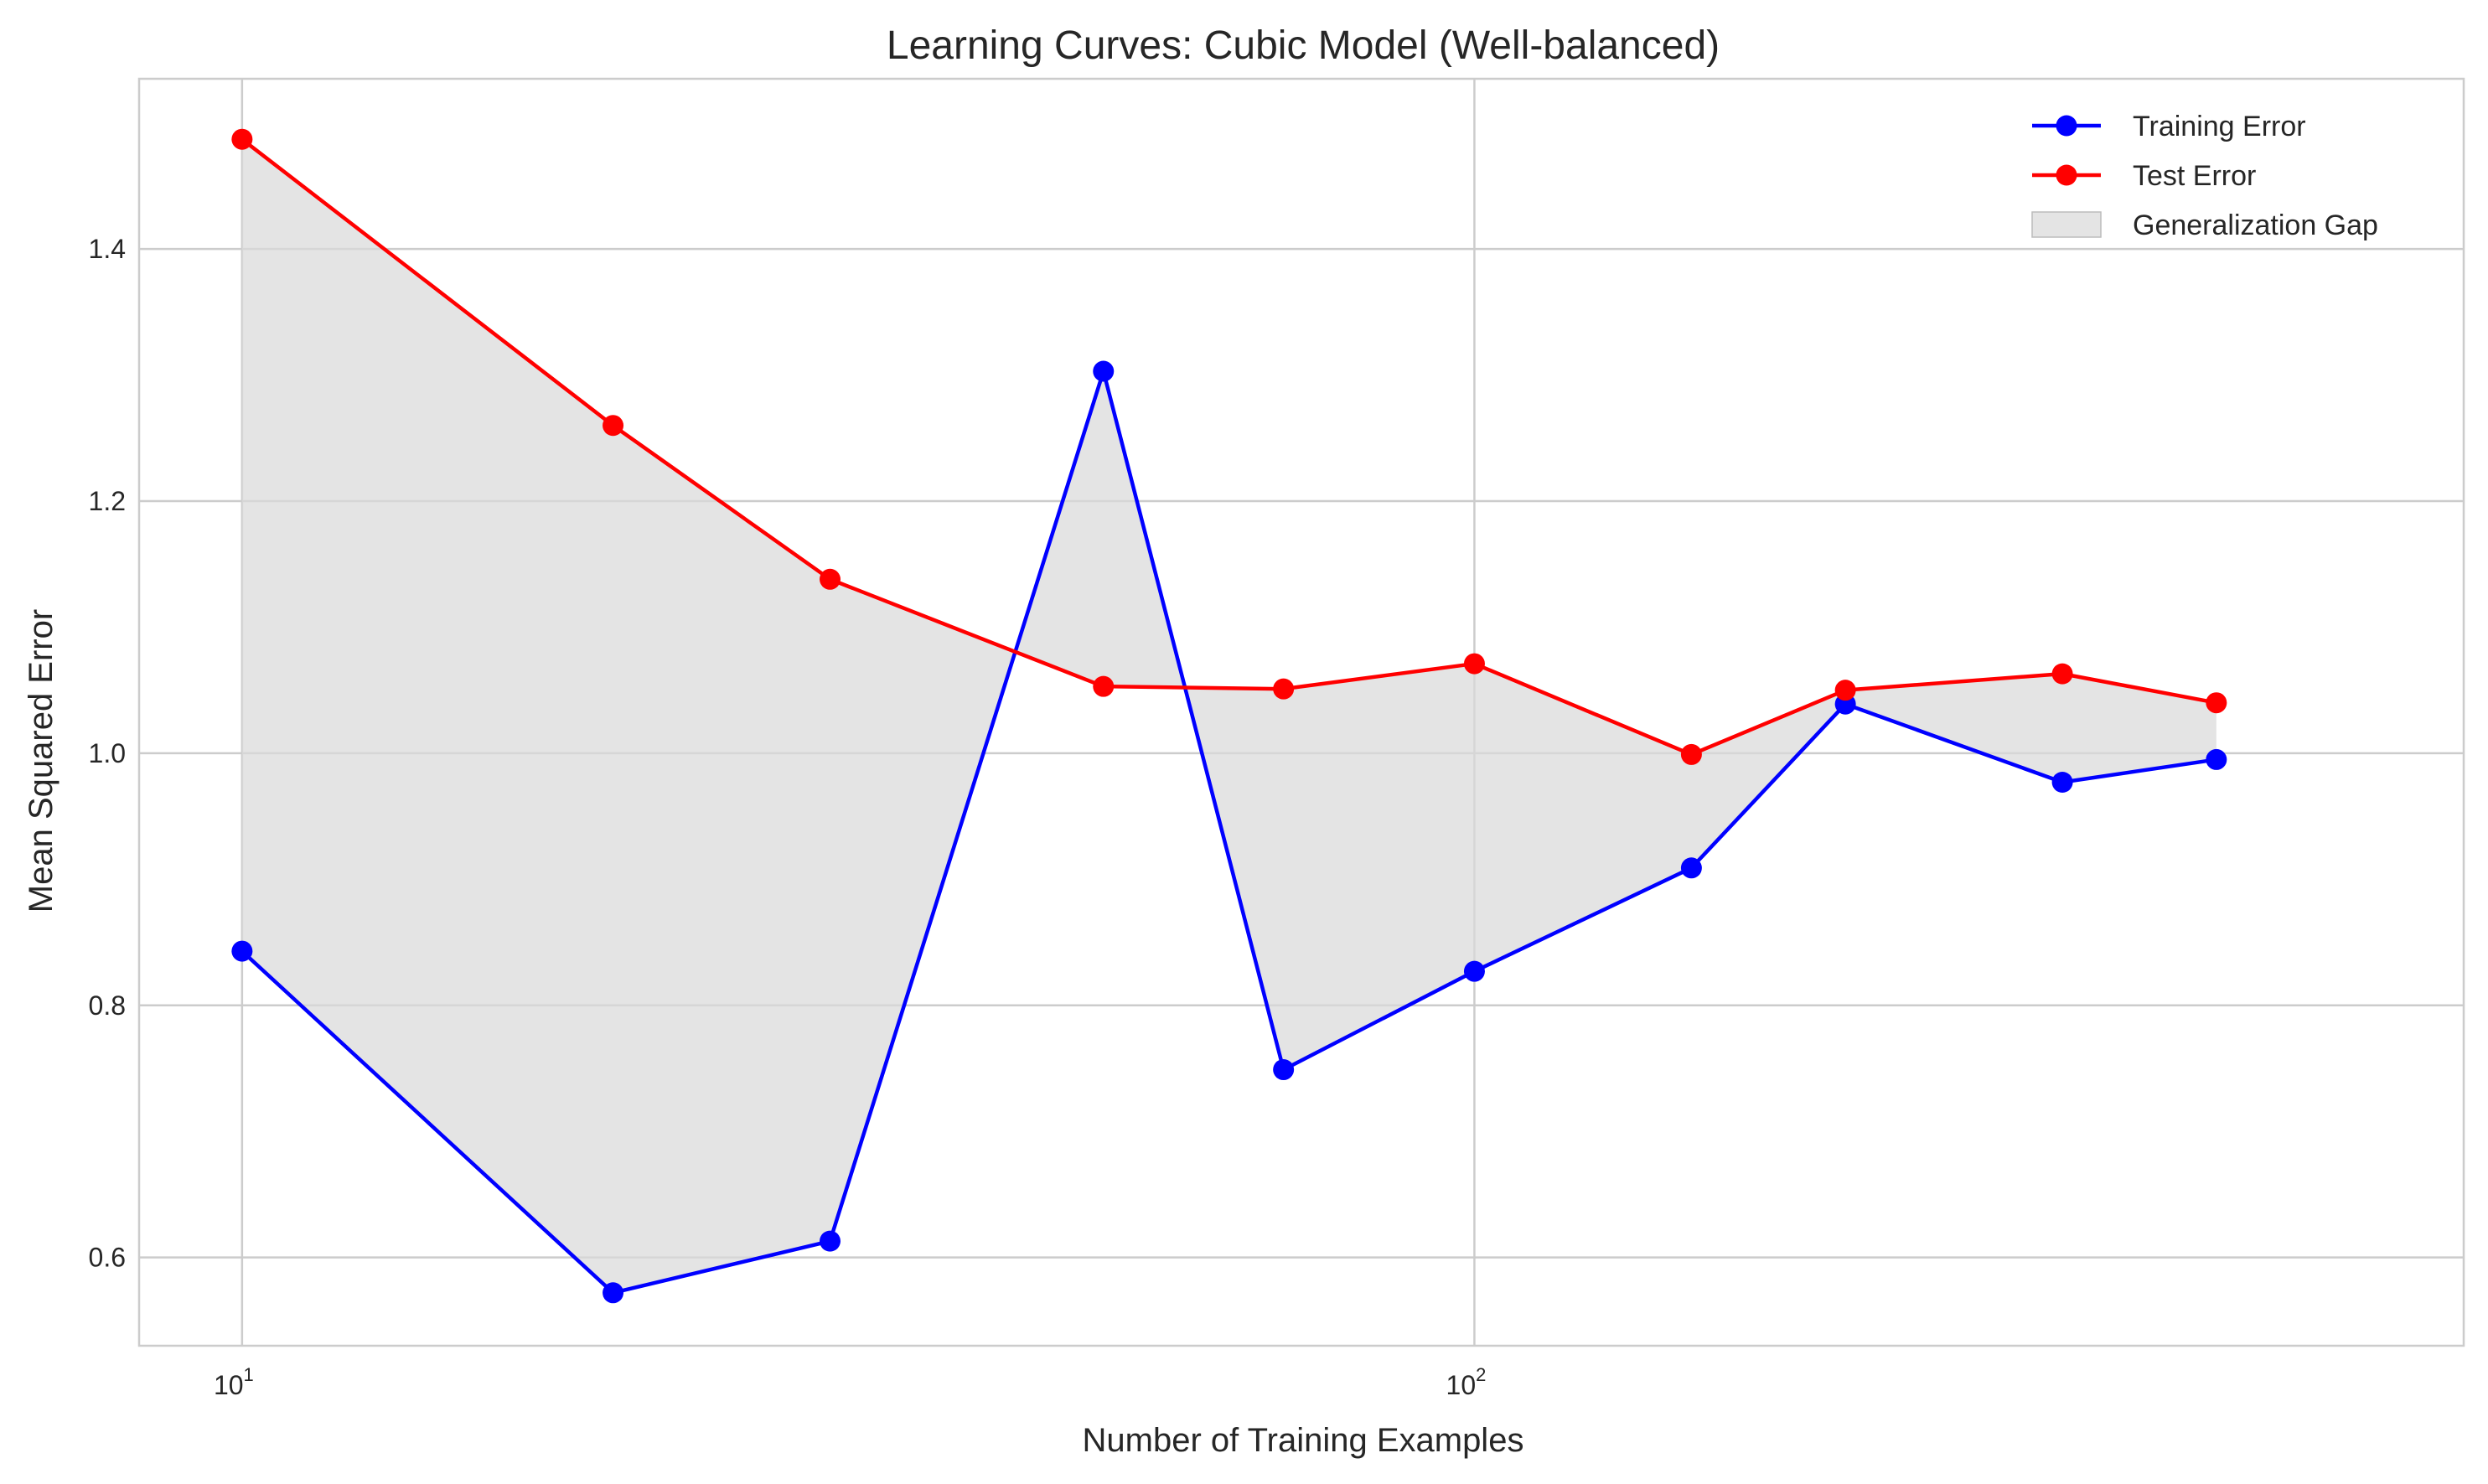  I want to click on x-tick-label: 10¹, so click(234, 1382).